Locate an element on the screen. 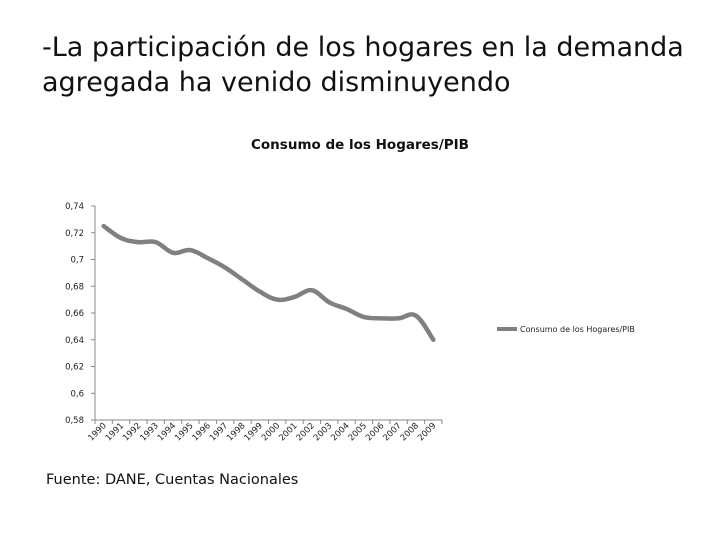 This screenshot has width=720, height=540. x-tick-label: 1993 is located at coordinates (149, 432).